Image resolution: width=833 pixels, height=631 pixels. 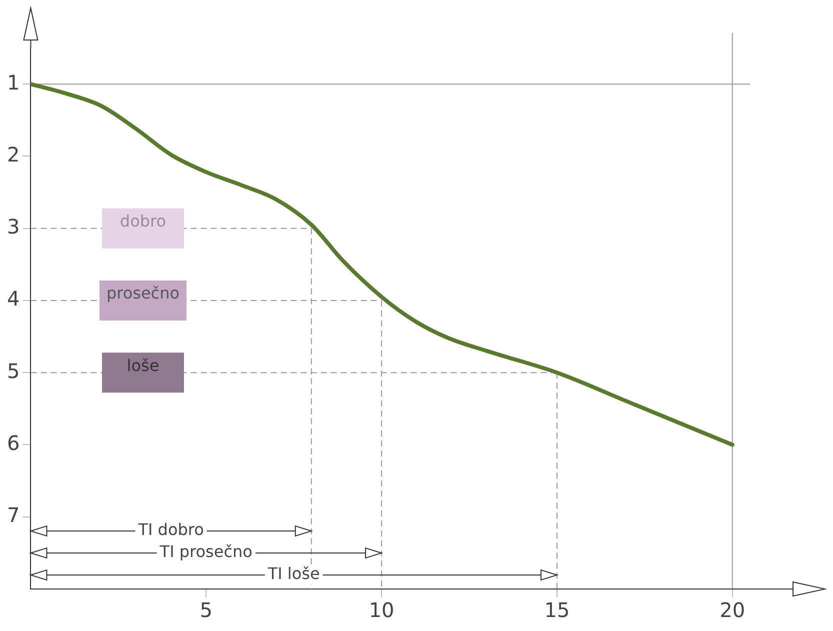 What do you see at coordinates (170, 530) in the screenshot?
I see `annotation: TI dobro` at bounding box center [170, 530].